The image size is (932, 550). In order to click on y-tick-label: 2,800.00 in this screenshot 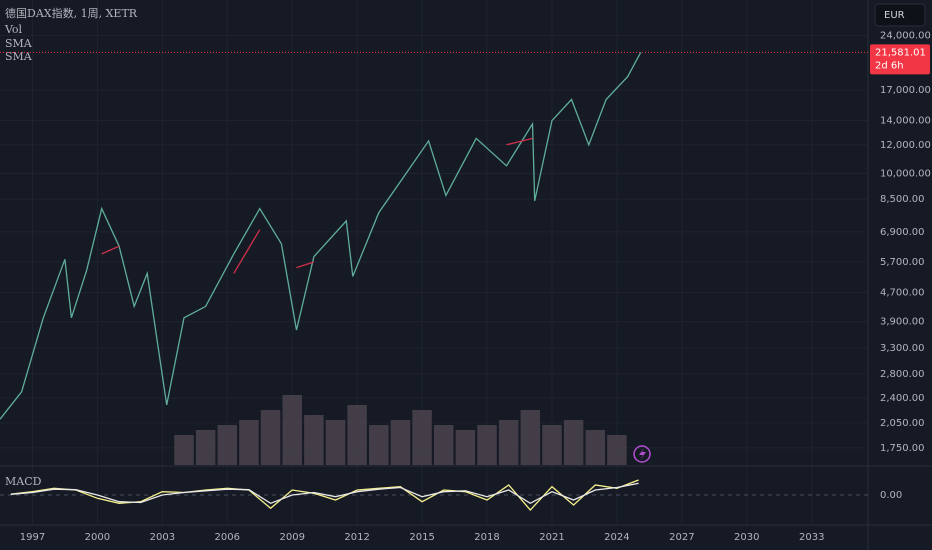, I will do `click(902, 374)`.